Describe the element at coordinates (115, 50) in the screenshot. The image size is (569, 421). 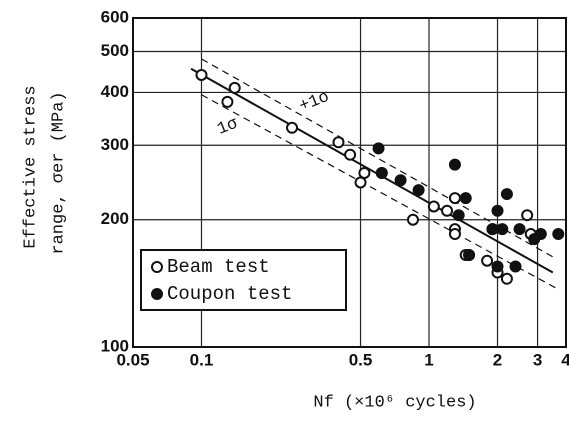
I see `y-tick-label: 500` at that location.